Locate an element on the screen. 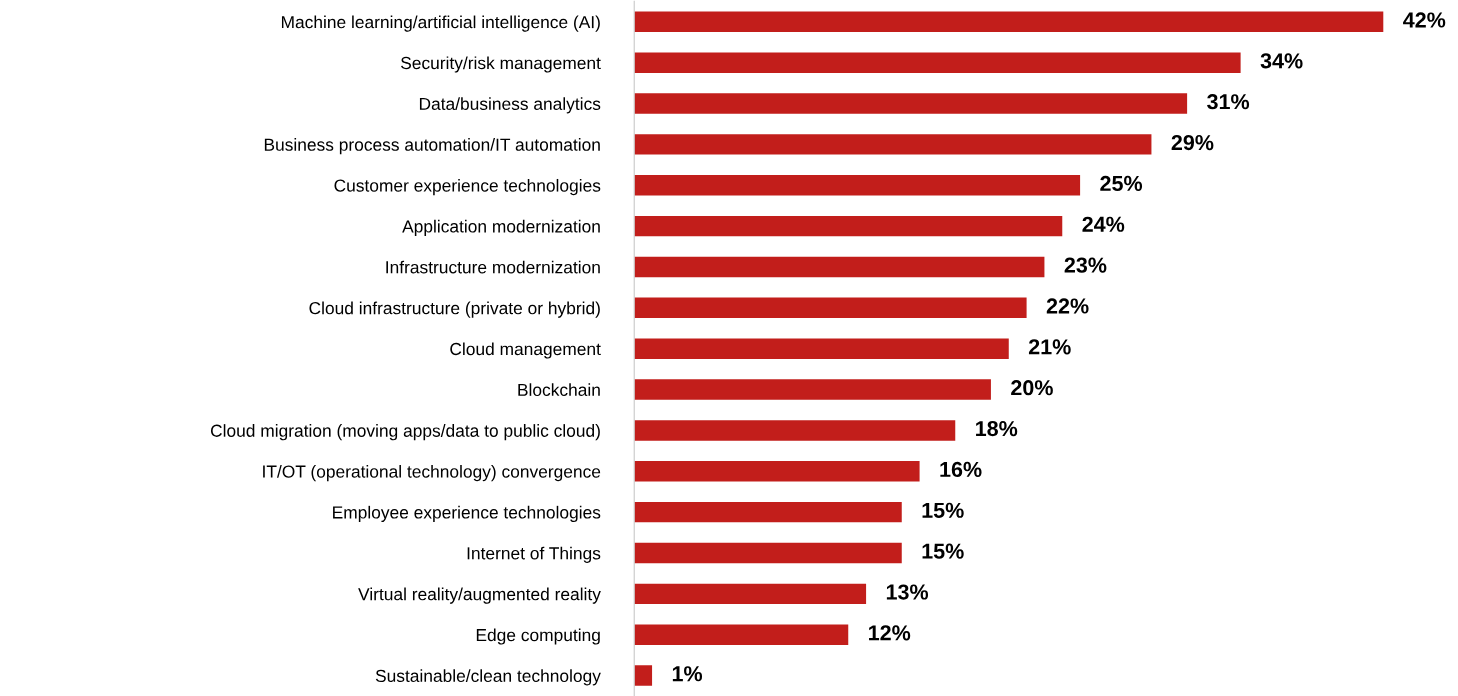  data-label: 16% is located at coordinates (961, 469).